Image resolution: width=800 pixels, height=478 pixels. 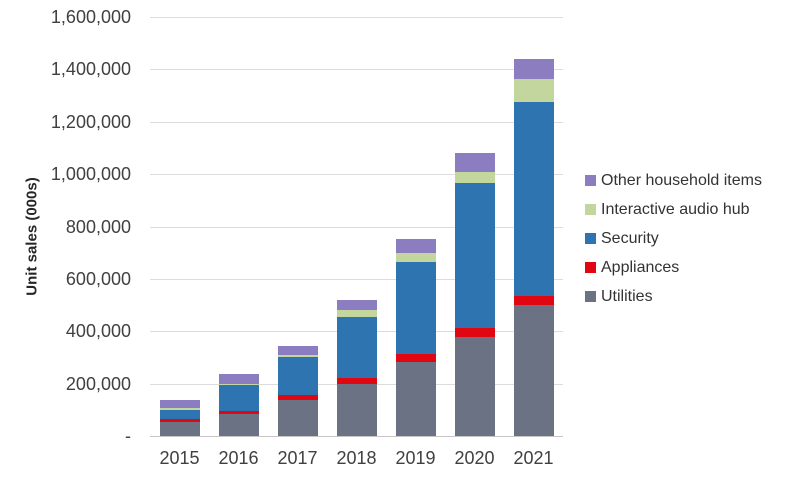 I want to click on y-tick-label: 600,000, so click(x=98, y=278).